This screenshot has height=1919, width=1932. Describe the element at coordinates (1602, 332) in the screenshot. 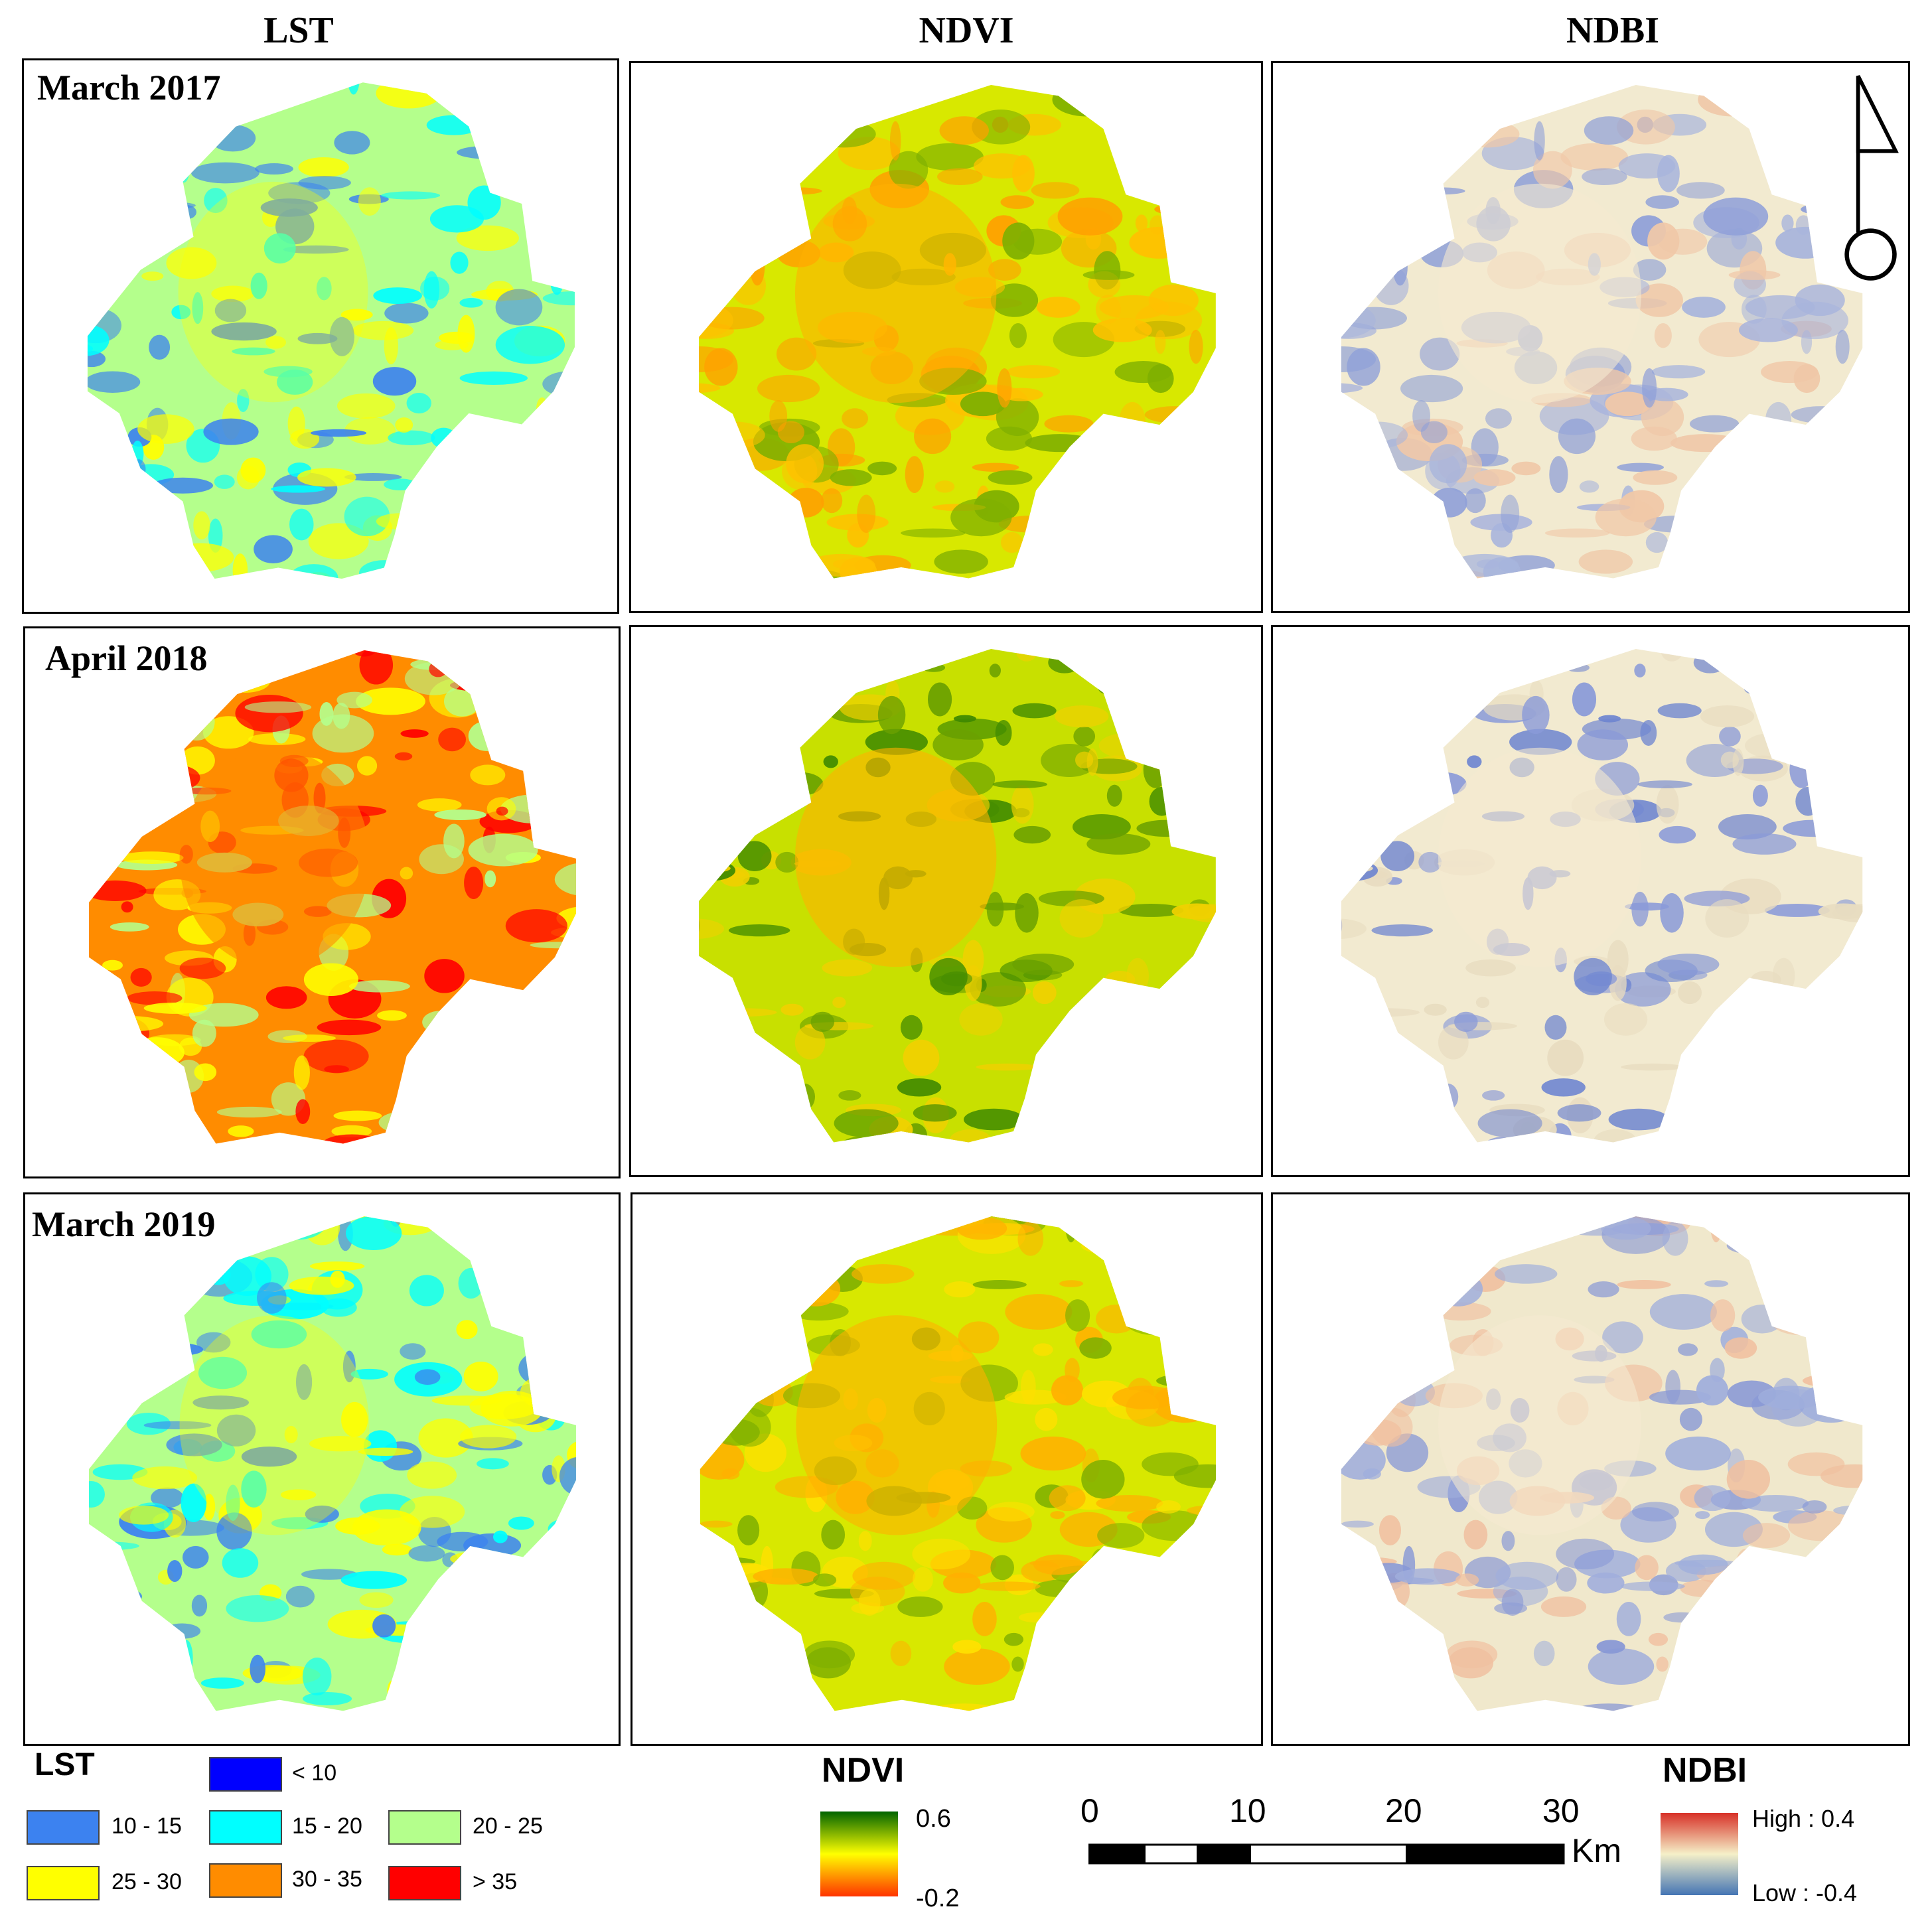

I see `ndbi-map-2017` at that location.